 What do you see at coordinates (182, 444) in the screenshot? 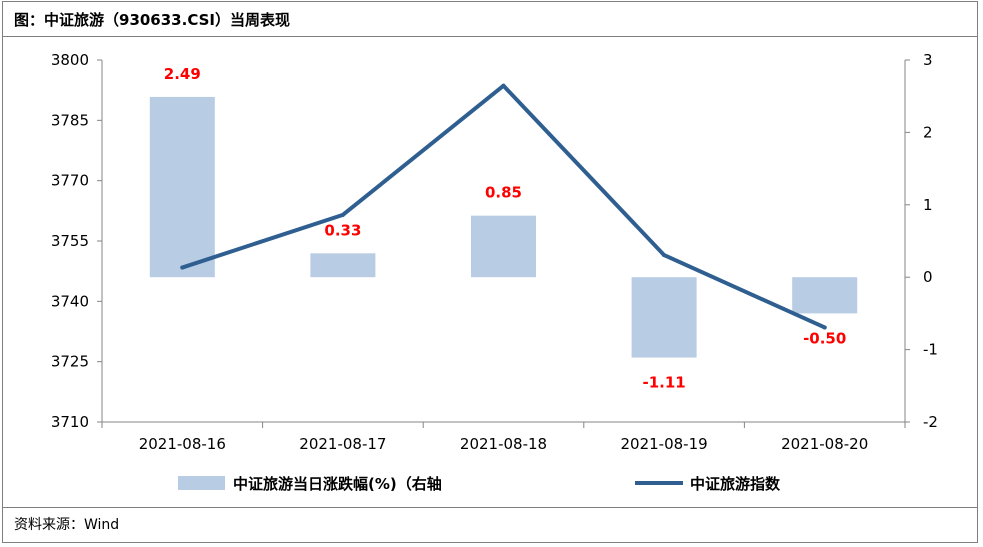
I see `x-tick-label: 2021-08-16` at bounding box center [182, 444].